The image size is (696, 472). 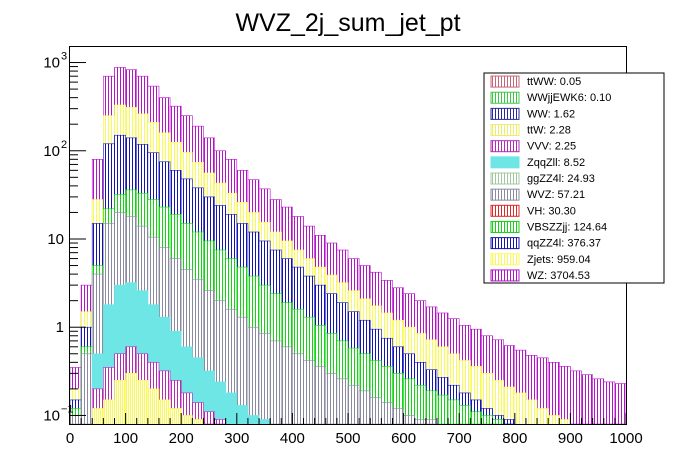 I want to click on legend-swatch-WW, so click(x=505, y=113).